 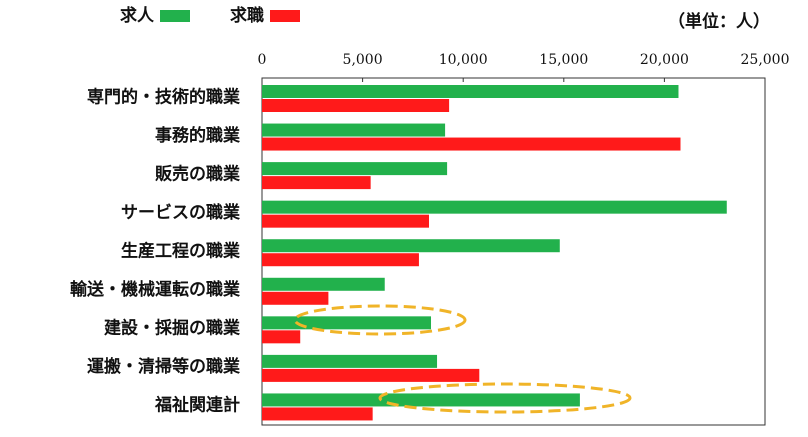 I want to click on unit-label: （単位：人）, so click(x=719, y=21).